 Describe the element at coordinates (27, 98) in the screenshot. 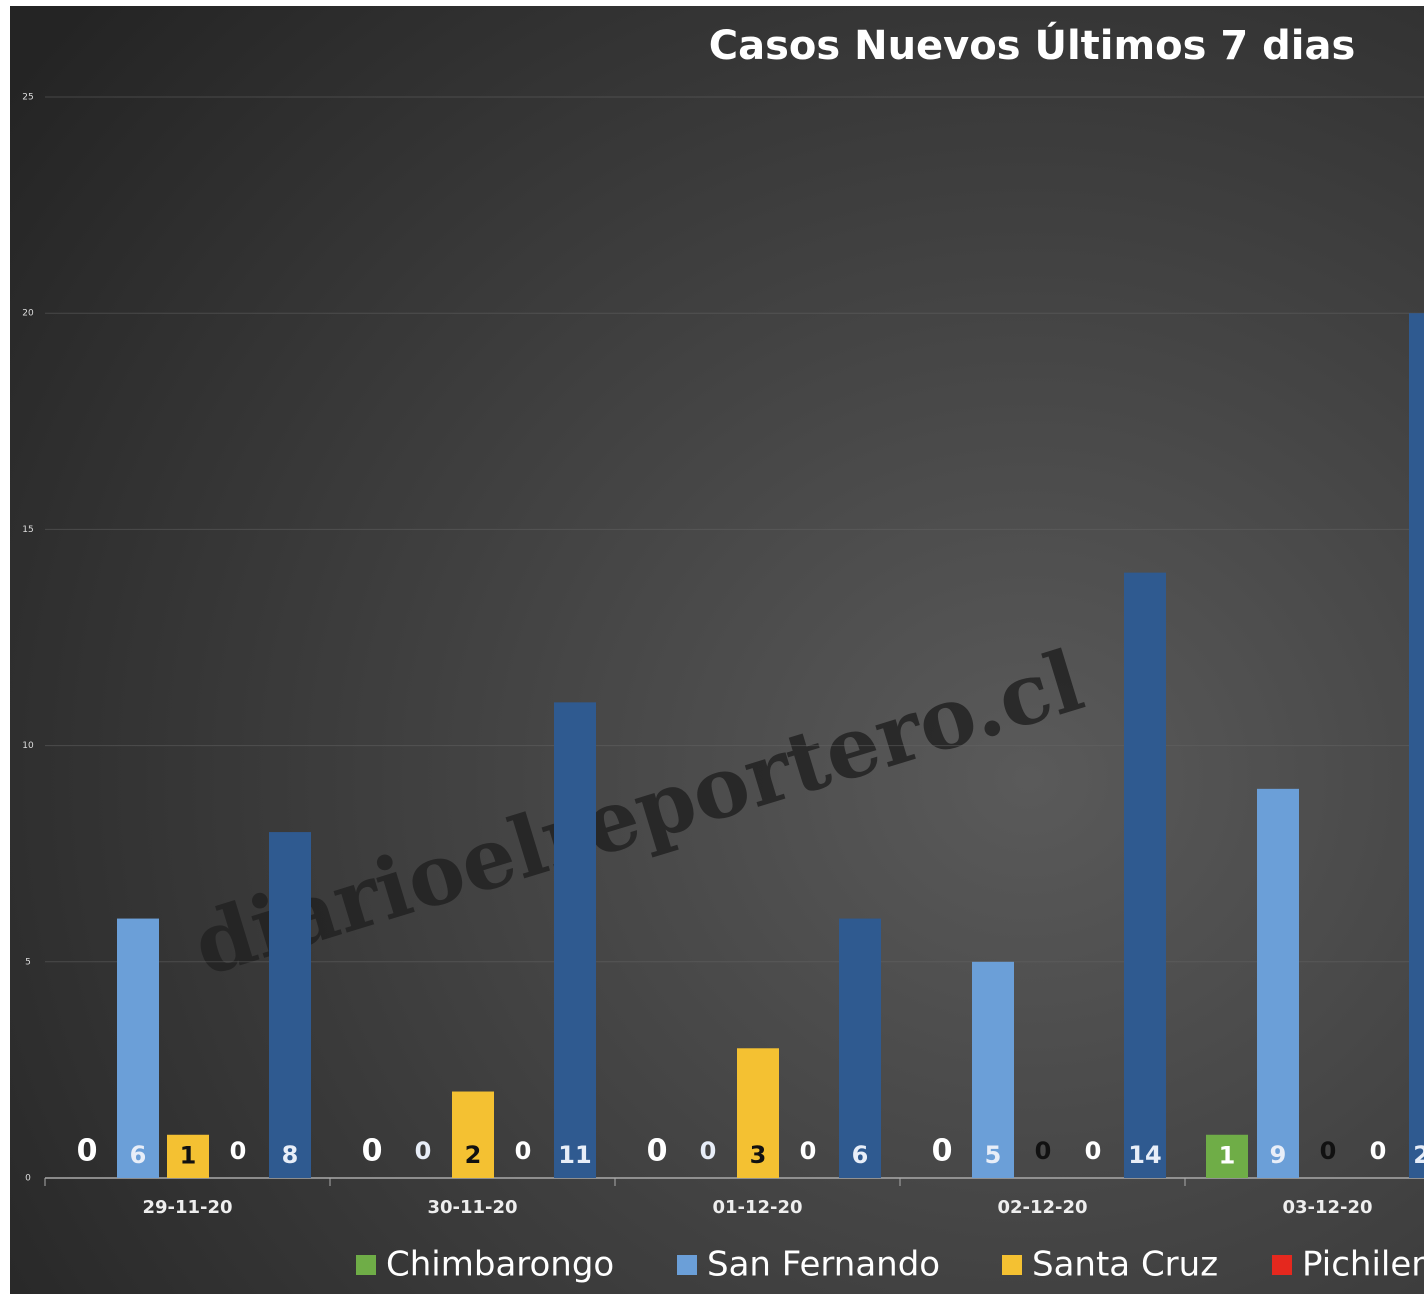

I see `y-tick-label: 25` at that location.